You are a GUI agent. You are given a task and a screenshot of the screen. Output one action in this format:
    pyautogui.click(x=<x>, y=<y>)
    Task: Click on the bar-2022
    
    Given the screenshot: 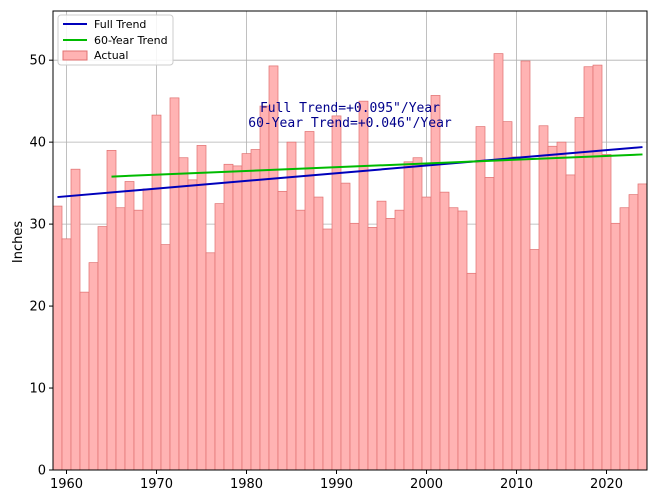 What is the action you would take?
    pyautogui.click(x=624, y=339)
    